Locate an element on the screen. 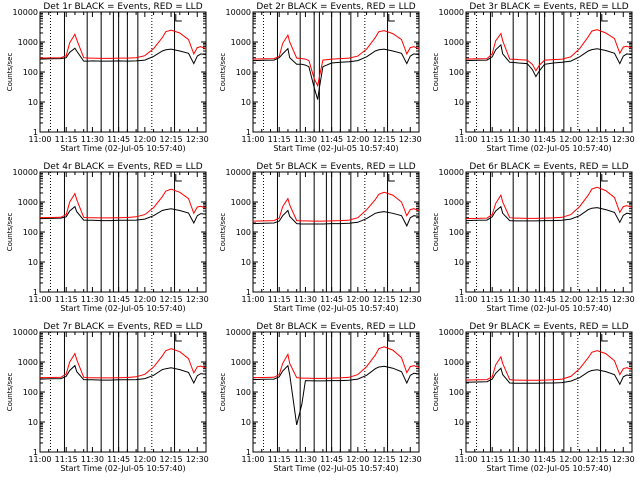 The height and width of the screenshot is (485, 640). panel-title: Det 9r BLACK = Events, RED = LLD is located at coordinates (548, 327).